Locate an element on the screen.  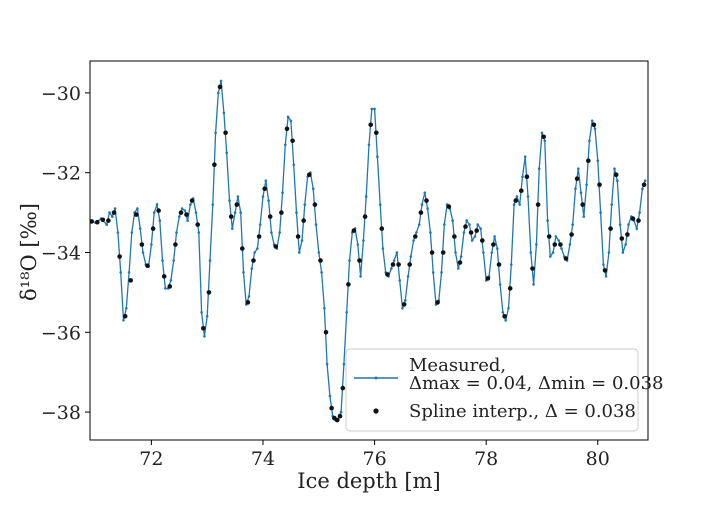
x-tick-label: 72 is located at coordinates (151, 459).